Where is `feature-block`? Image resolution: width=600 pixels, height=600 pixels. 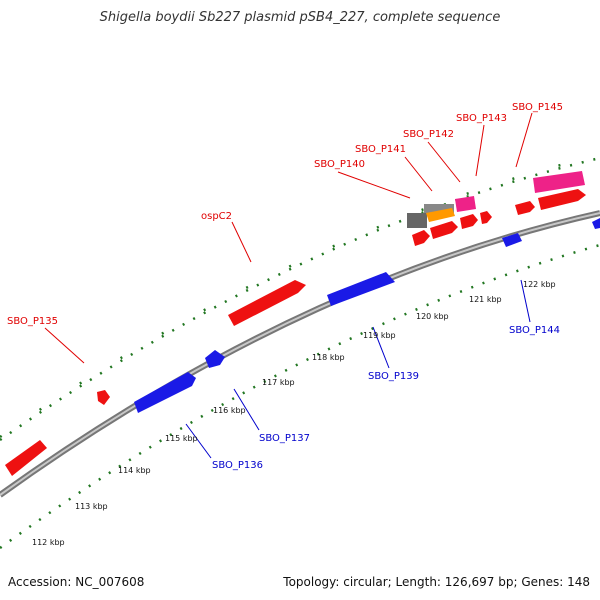
feature-block is located at coordinates (496, 199).